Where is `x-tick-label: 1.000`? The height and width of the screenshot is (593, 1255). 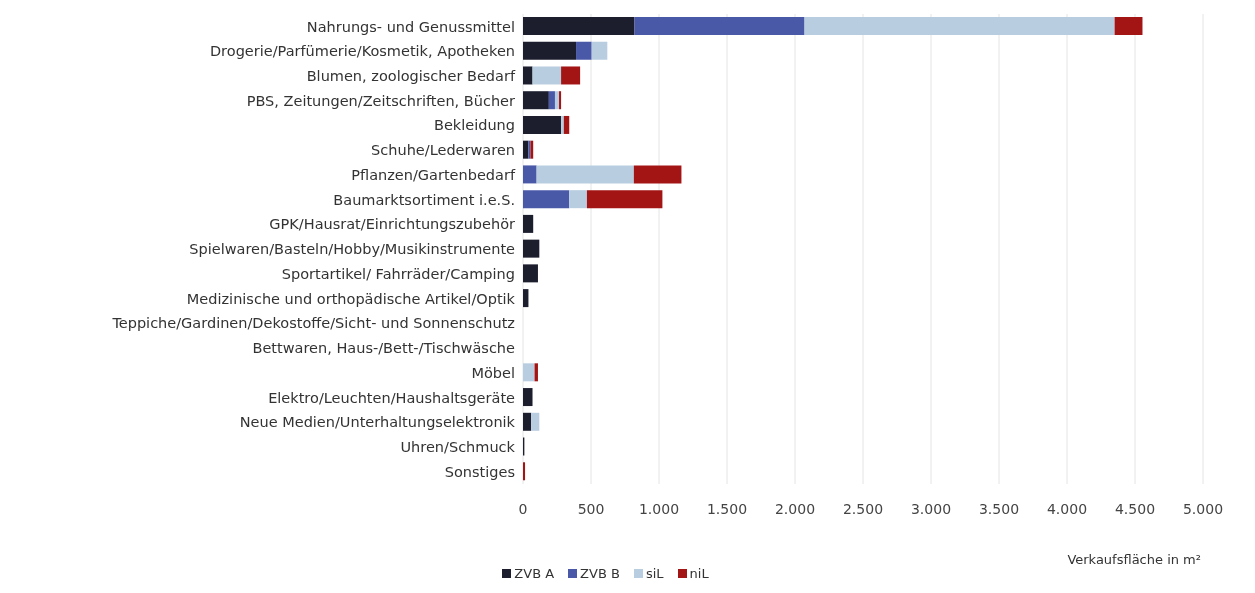
x-tick-label: 1.000 is located at coordinates (659, 508).